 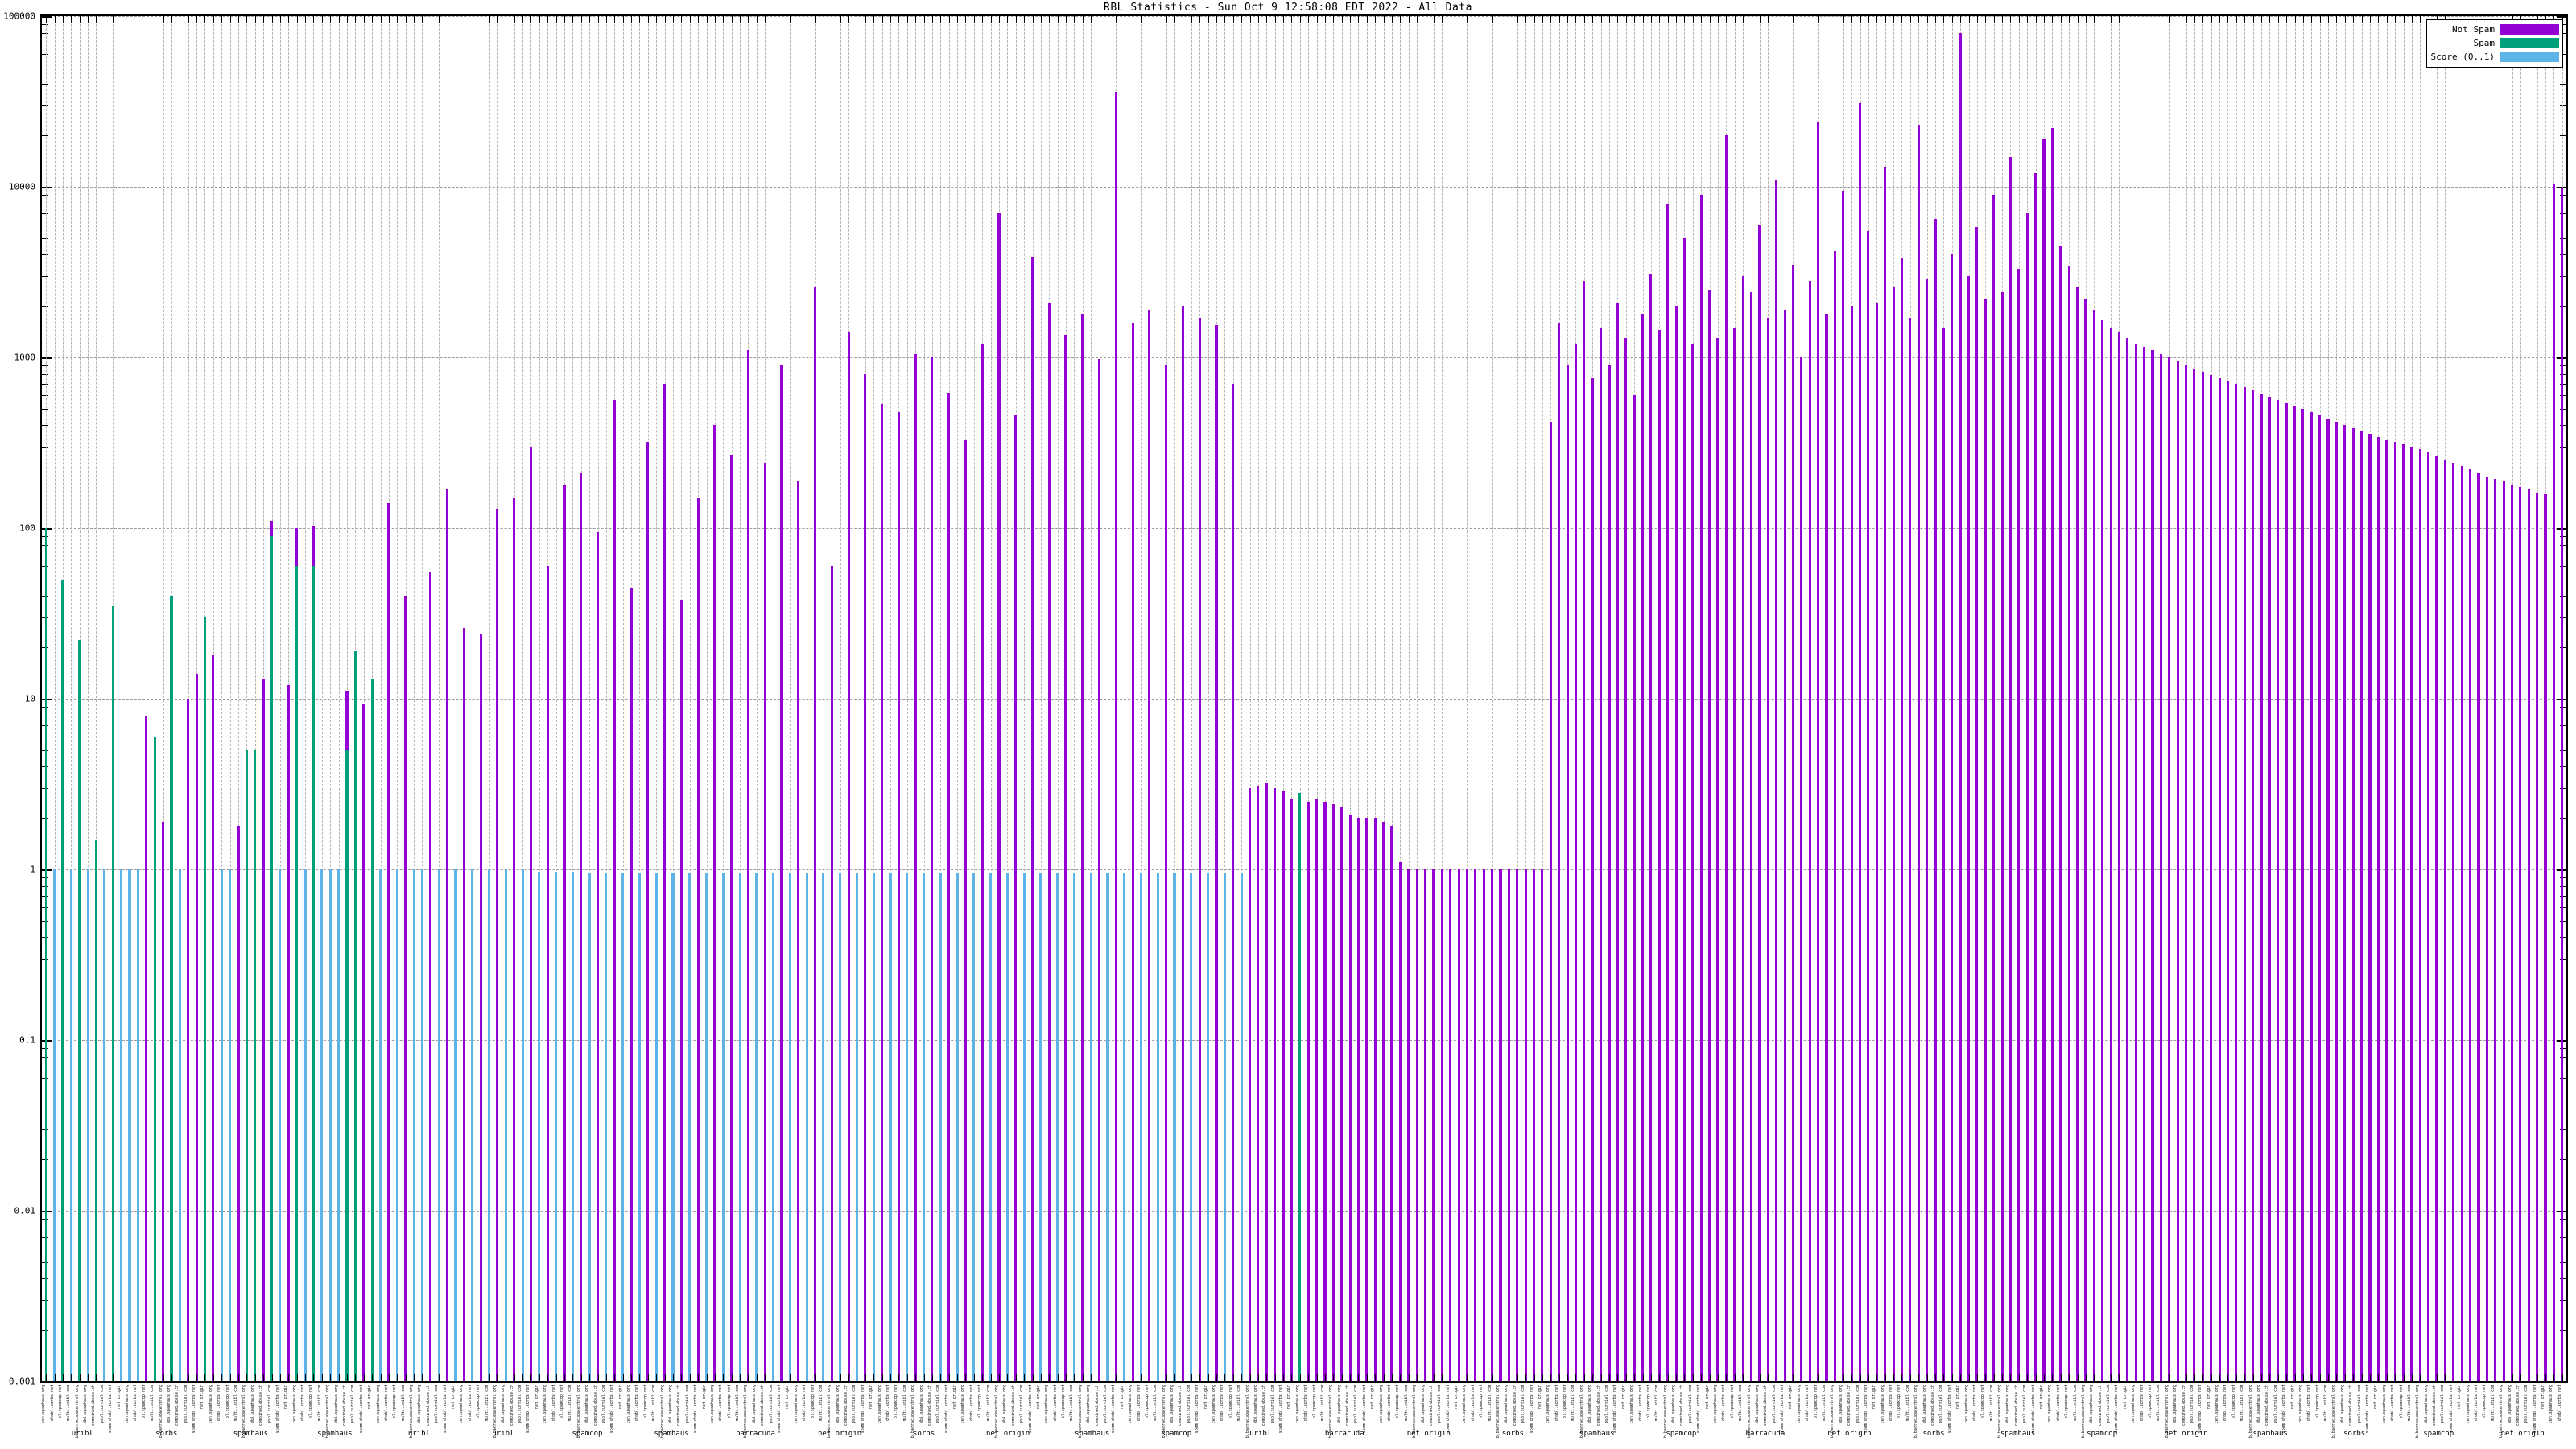 I want to click on x-axis-group-label: spamcop, so click(x=2102, y=1434).